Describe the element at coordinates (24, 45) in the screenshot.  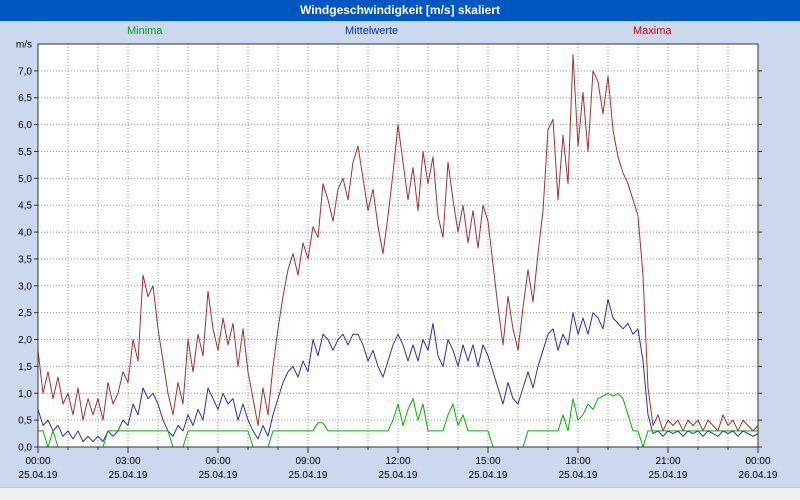
I see `svg-text: m/s` at that location.